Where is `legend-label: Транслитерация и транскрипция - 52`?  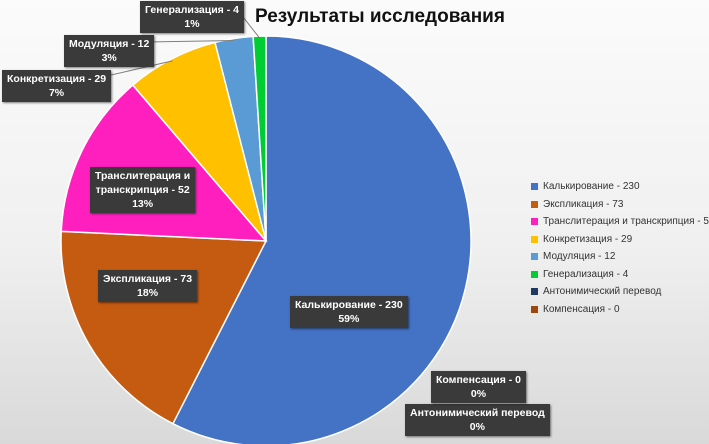 legend-label: Транслитерация и транскрипция - 52 is located at coordinates (626, 222).